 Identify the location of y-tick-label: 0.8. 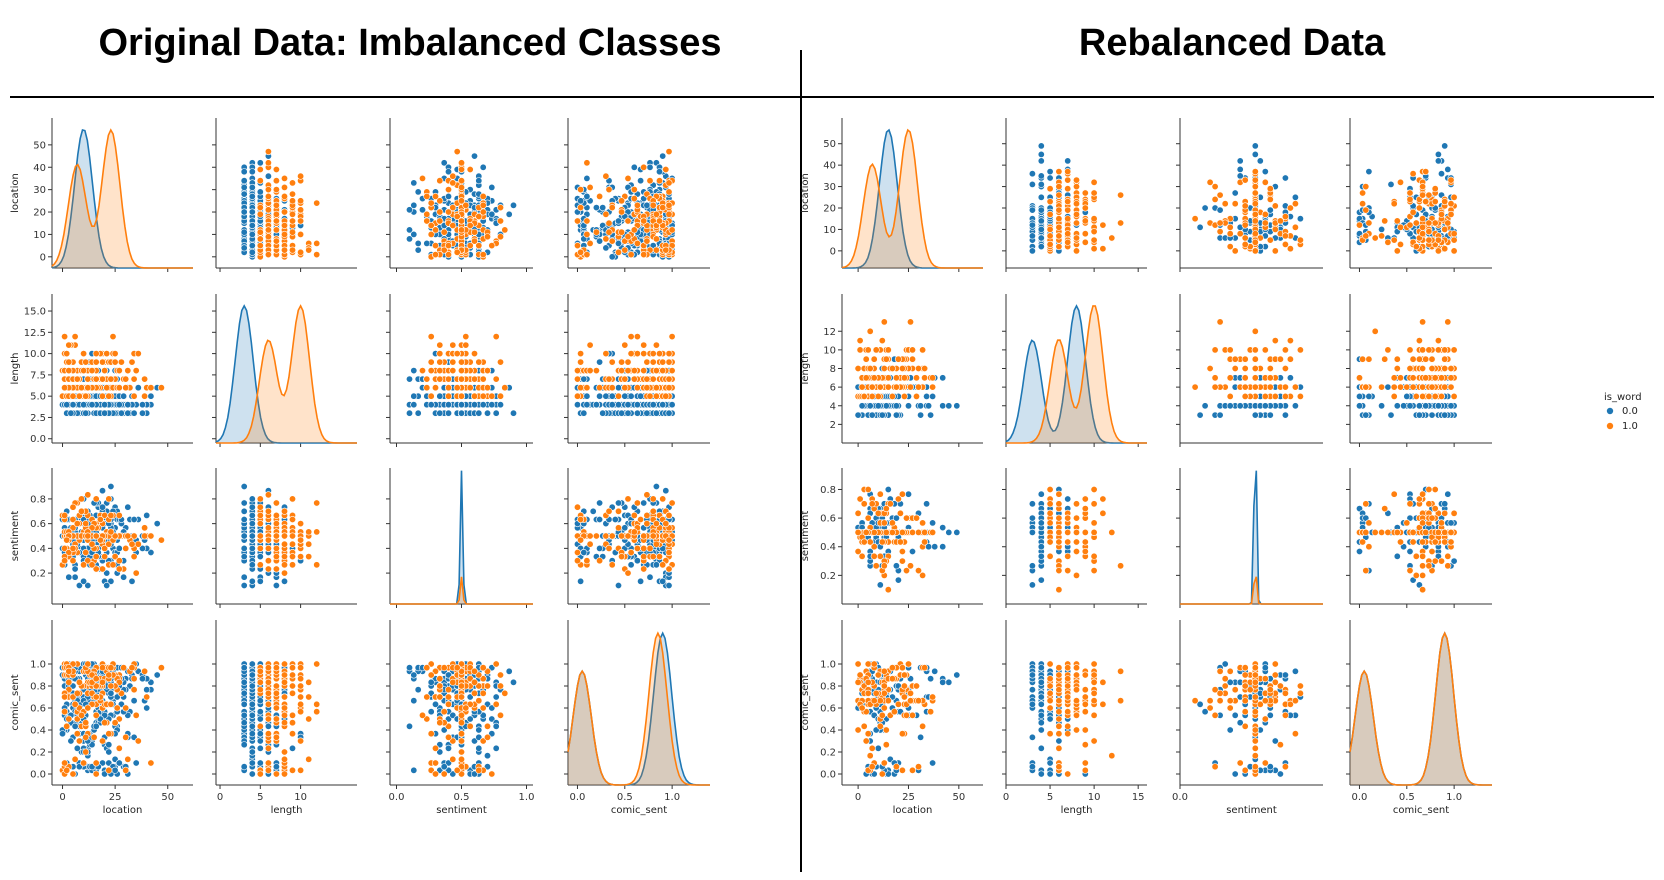
(38, 499).